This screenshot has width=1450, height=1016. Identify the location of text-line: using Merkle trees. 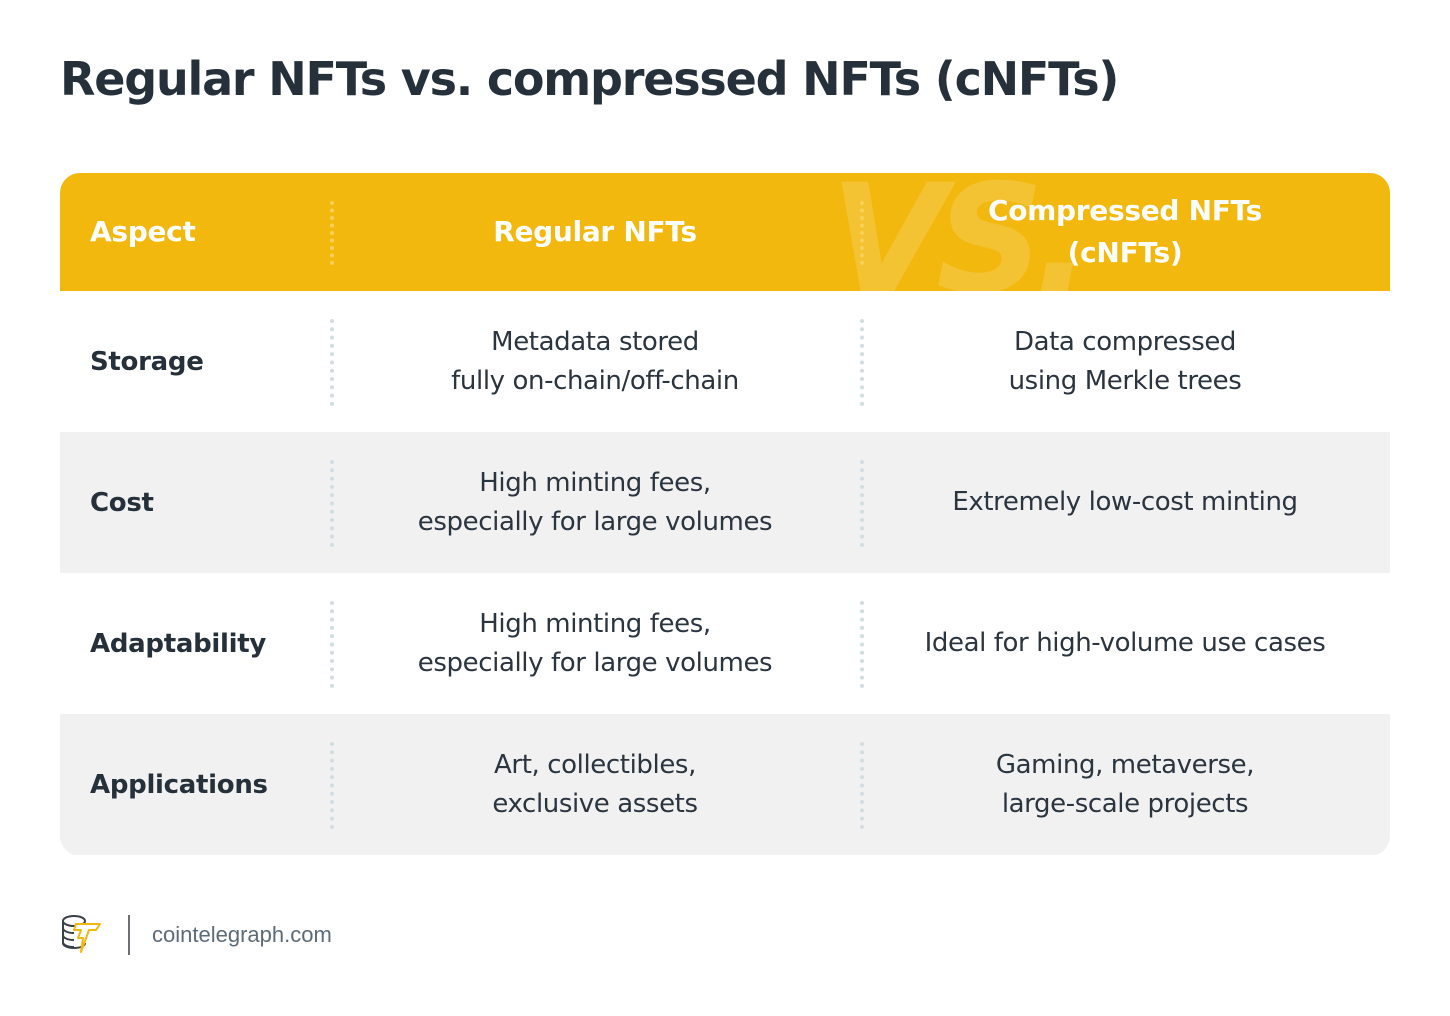
(1125, 380).